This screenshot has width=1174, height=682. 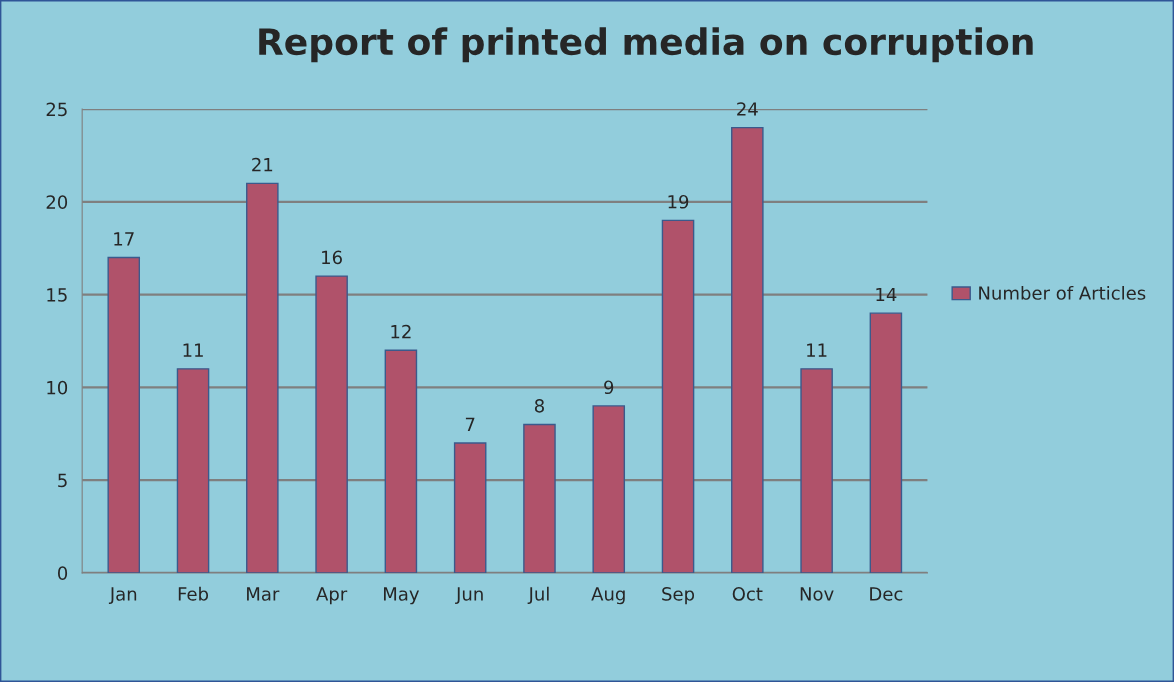 I want to click on data-label: 24, so click(x=747, y=109).